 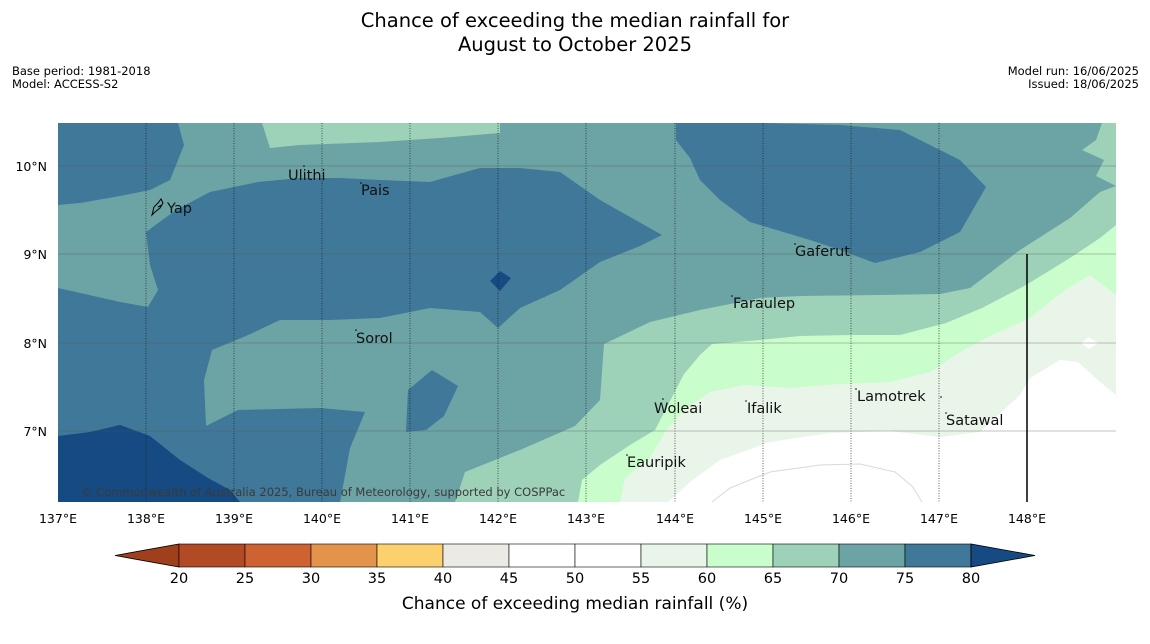 I want to click on faint-contour, so click(x=817, y=482).